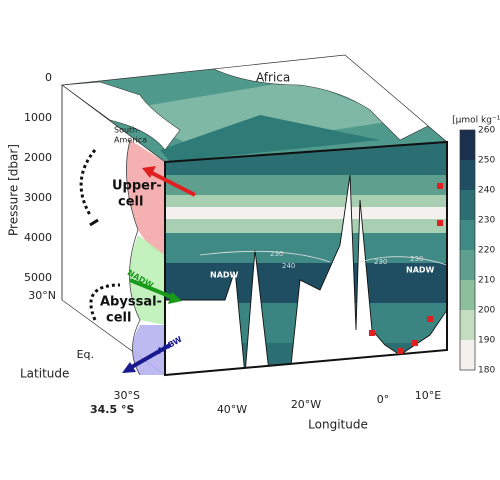 The height and width of the screenshot is (480, 500). What do you see at coordinates (118, 318) in the screenshot?
I see `abyssal-cell-label: cell` at bounding box center [118, 318].